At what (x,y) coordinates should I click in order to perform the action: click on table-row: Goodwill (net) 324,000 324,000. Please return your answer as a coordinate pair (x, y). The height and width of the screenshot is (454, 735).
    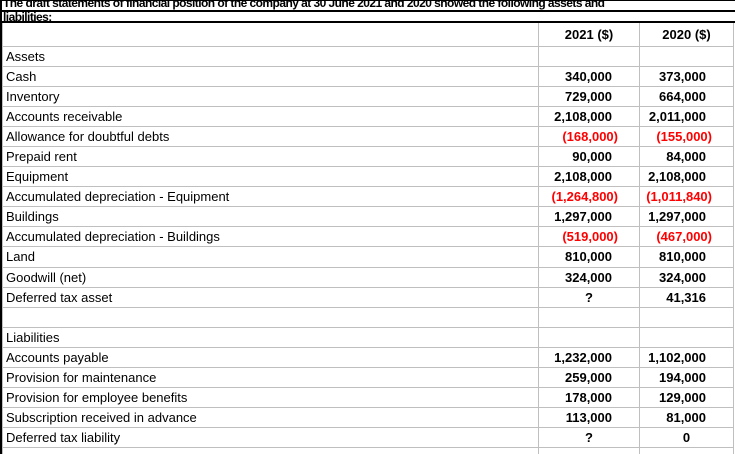
    Looking at the image, I should click on (368, 277).